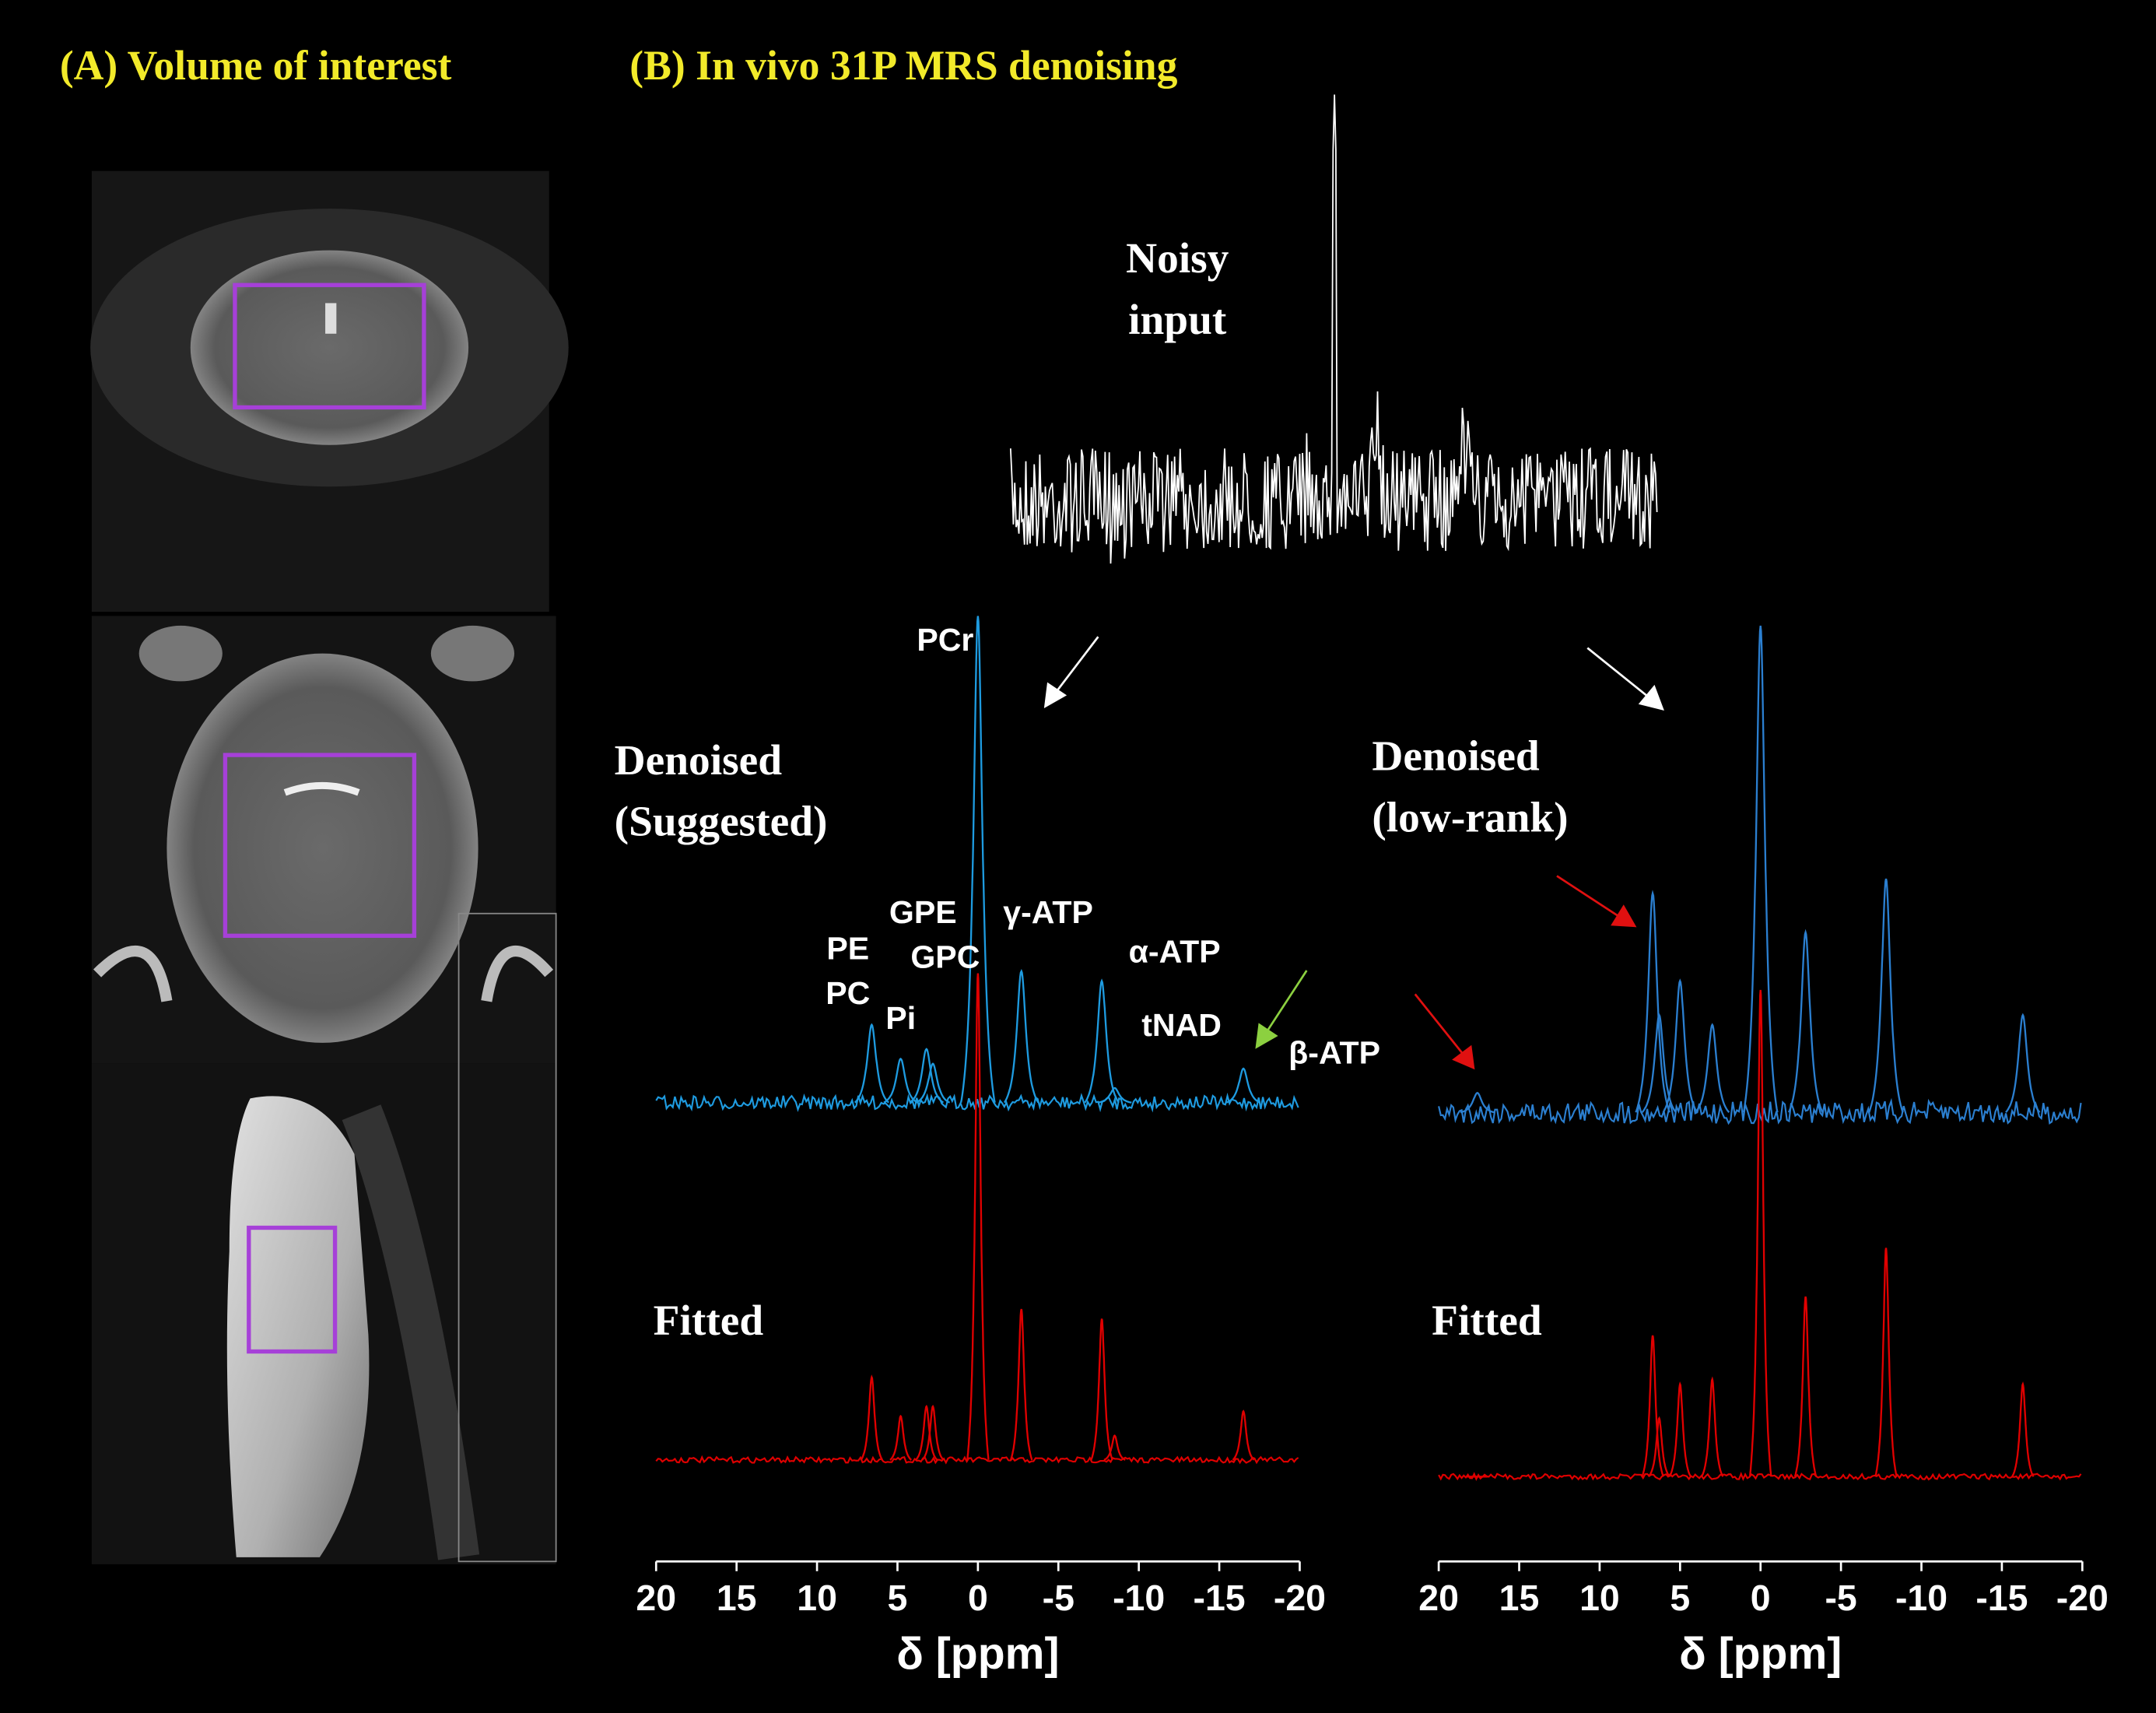 The width and height of the screenshot is (2156, 1713). What do you see at coordinates (1048, 912) in the screenshot?
I see `peak-label: γ-ATP` at bounding box center [1048, 912].